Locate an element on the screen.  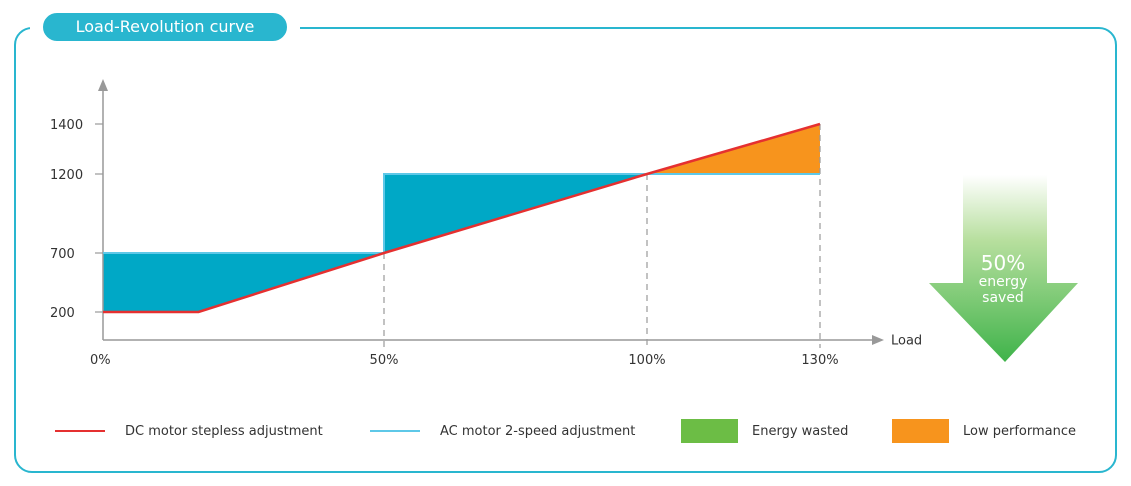
x-axis-arrow is located at coordinates (878, 340).